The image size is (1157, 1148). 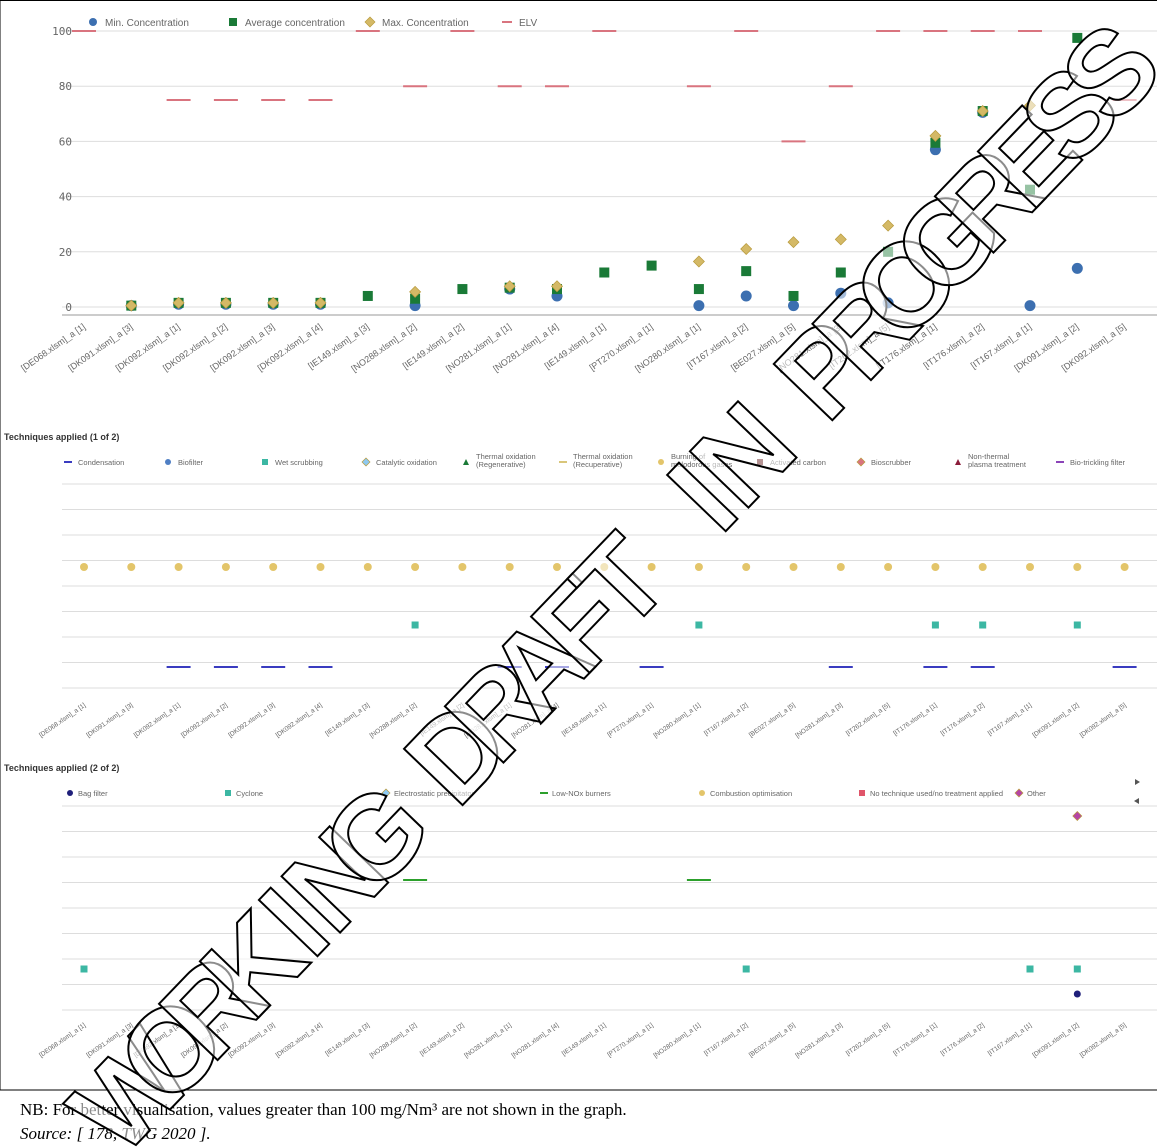 I want to click on point-bag-filter, so click(x=1077, y=994).